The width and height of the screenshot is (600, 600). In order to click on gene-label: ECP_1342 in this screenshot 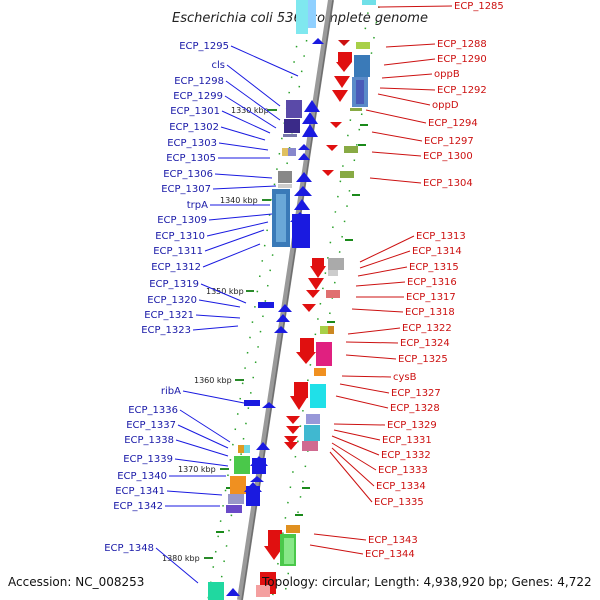, I will do `click(138, 506)`.